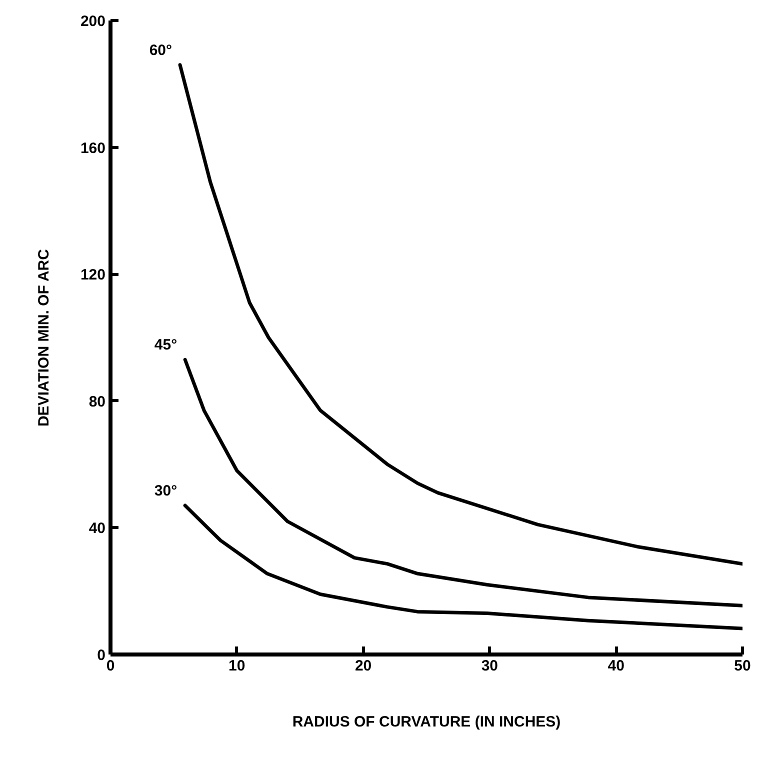  What do you see at coordinates (616, 666) in the screenshot?
I see `x-tick-label: 40` at bounding box center [616, 666].